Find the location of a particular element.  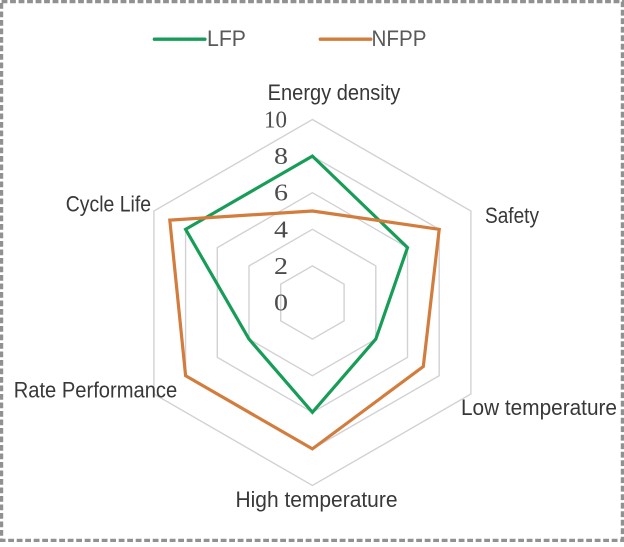

svg-text: 4 is located at coordinates (281, 230).